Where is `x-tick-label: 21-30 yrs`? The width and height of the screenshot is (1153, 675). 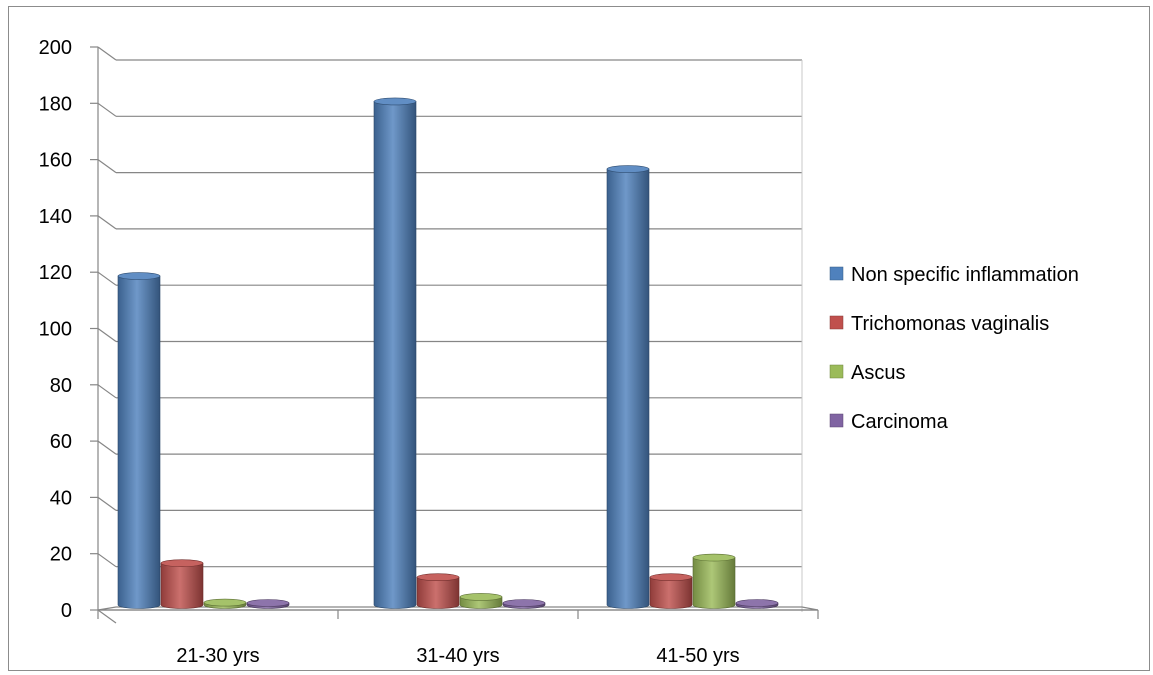
x-tick-label: 21-30 yrs is located at coordinates (217, 656).